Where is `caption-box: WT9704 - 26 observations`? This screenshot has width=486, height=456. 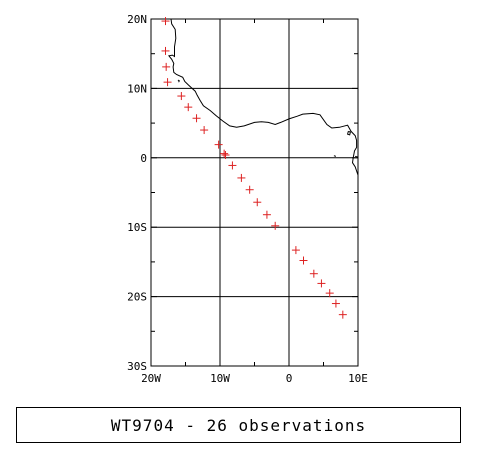
caption-box: WT9704 - 26 observations is located at coordinates (238, 425).